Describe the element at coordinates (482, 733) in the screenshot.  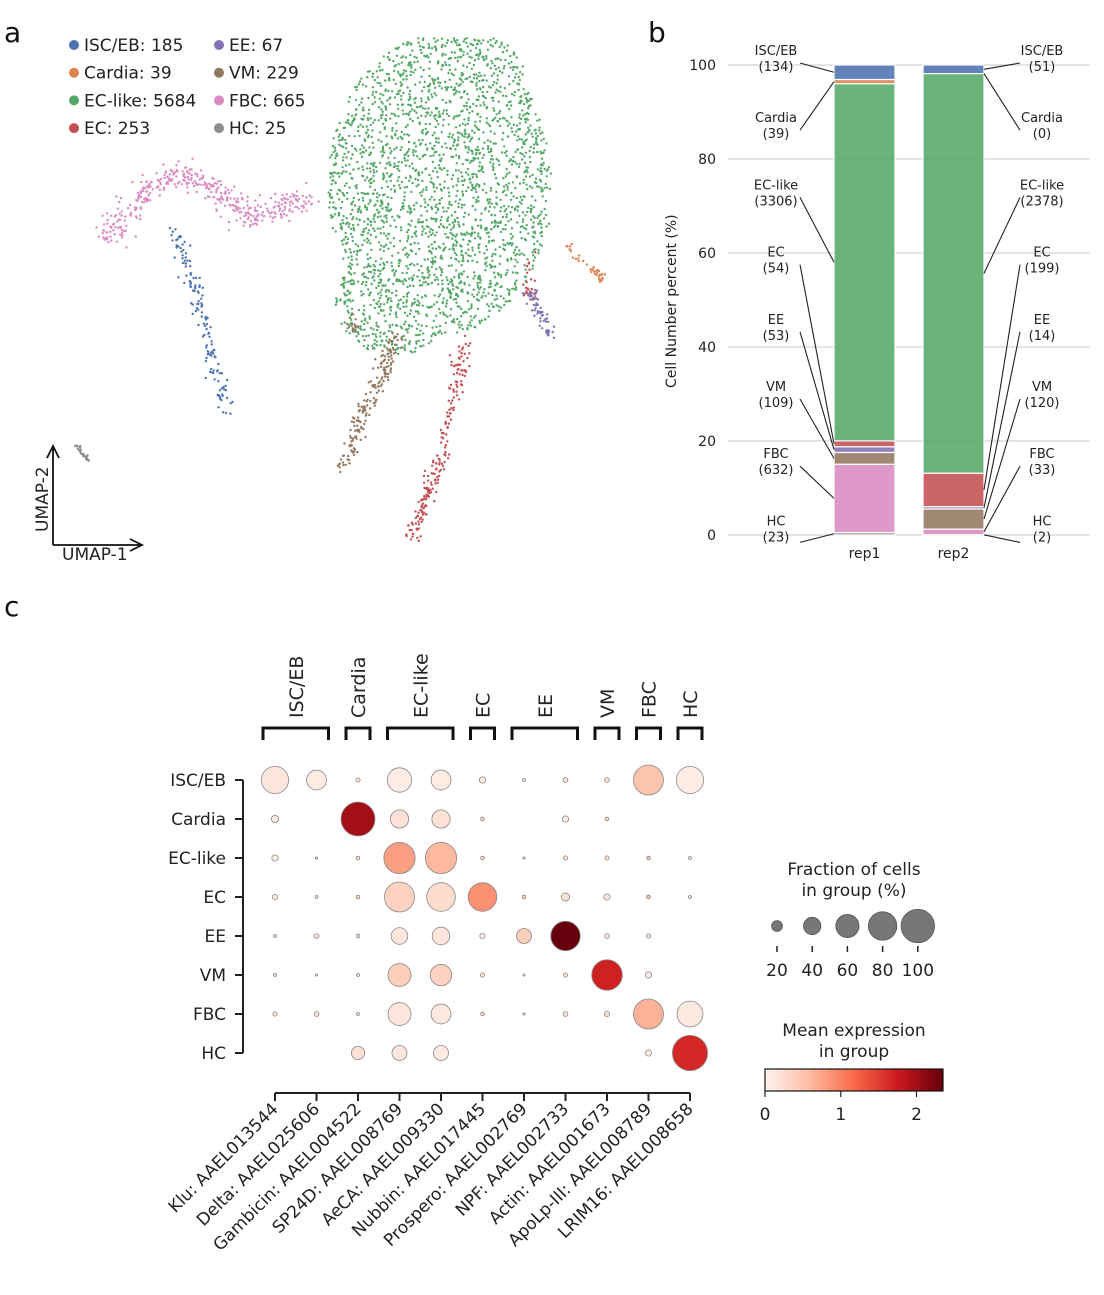
I see `group-bracket` at that location.